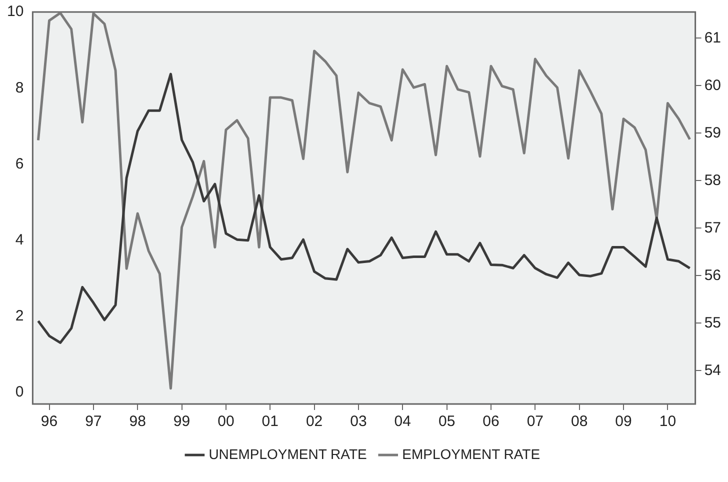  I want to click on x-tick-label: 03, so click(358, 421).